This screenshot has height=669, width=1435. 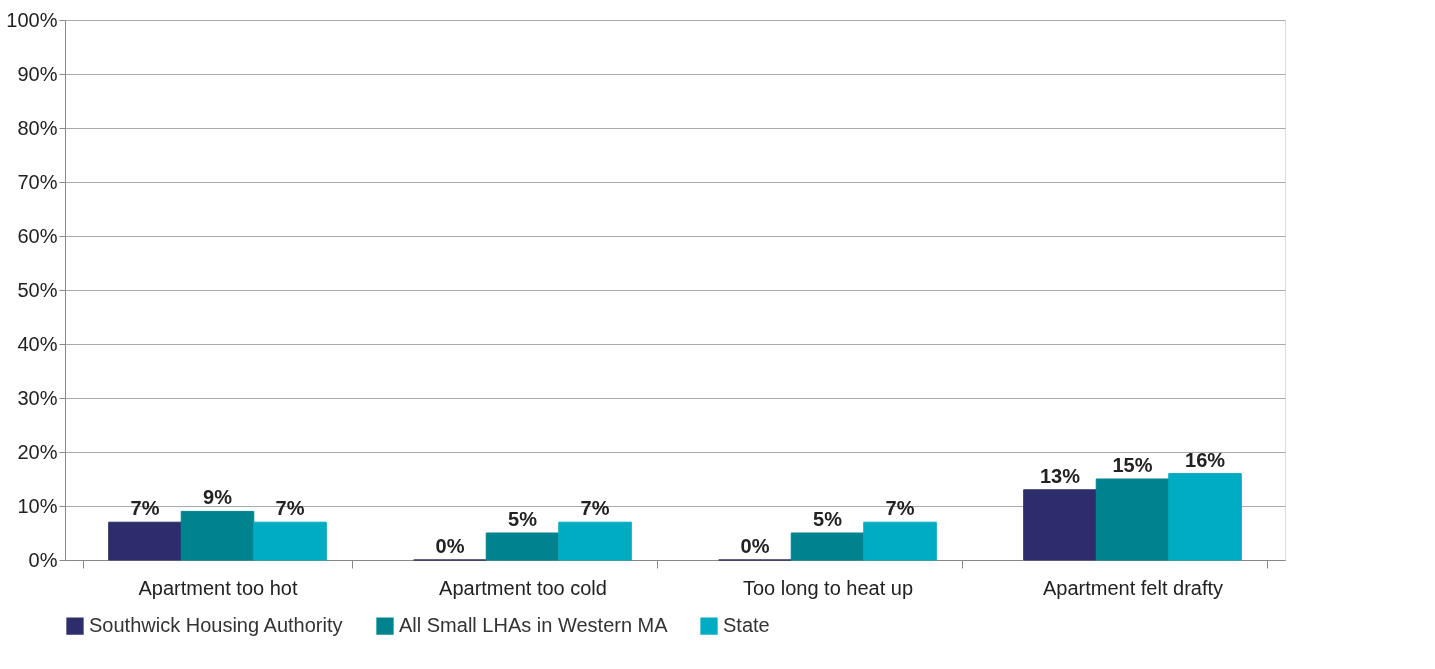 I want to click on data-label: 16%, so click(x=1205, y=459).